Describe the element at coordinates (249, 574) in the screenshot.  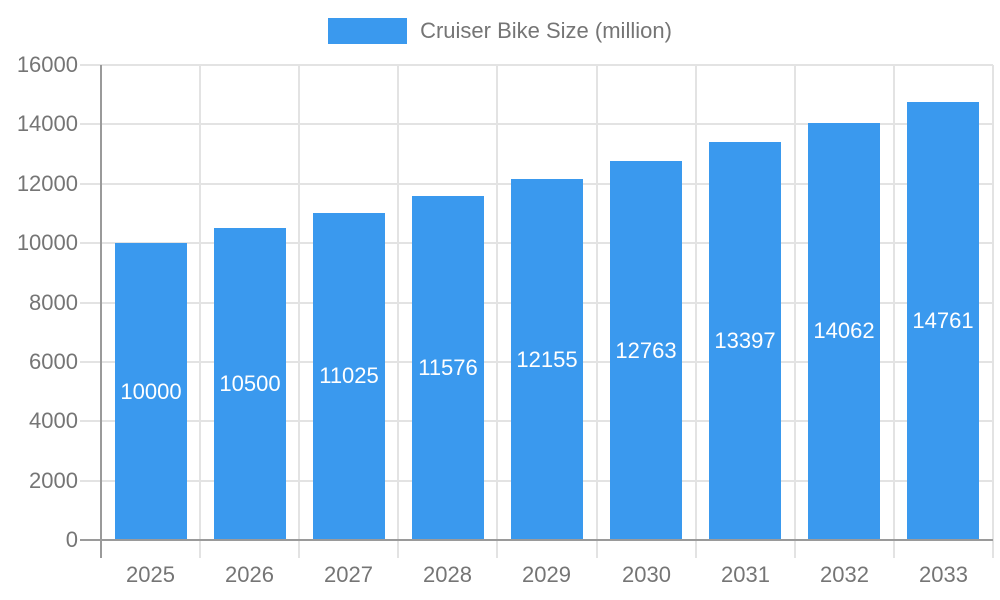
I see `x-tick-label: 2026` at that location.